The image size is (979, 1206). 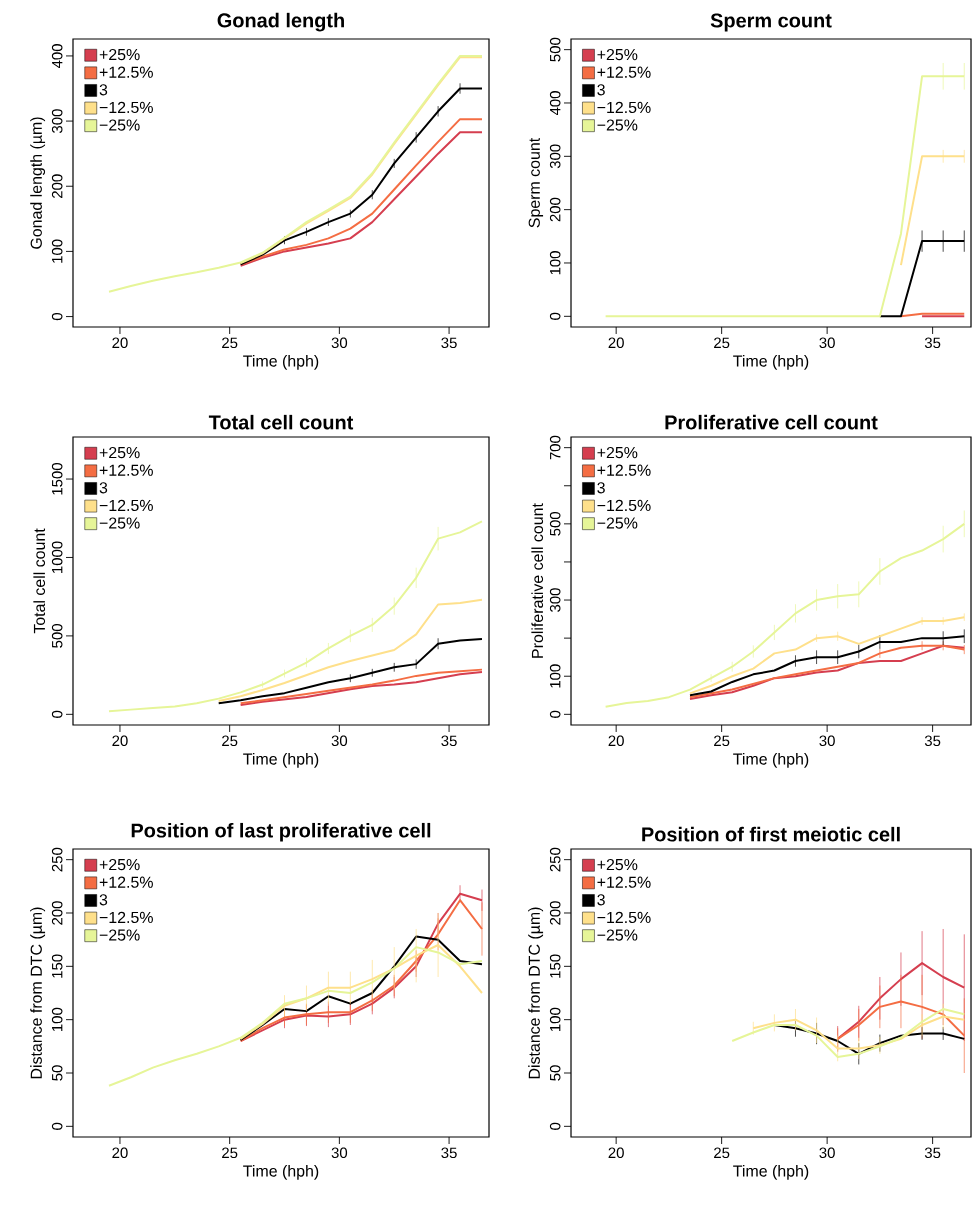 What do you see at coordinates (38, 183) in the screenshot?
I see `y-axis-title: Gonad length (µm)` at bounding box center [38, 183].